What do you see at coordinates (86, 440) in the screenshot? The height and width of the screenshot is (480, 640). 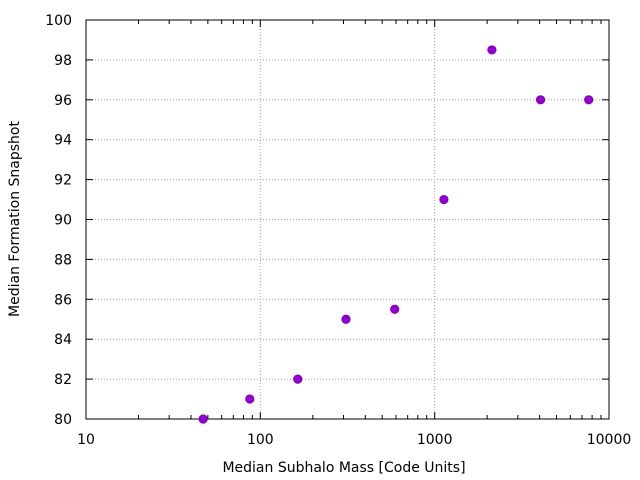 I see `x-tick-label: 10` at bounding box center [86, 440].